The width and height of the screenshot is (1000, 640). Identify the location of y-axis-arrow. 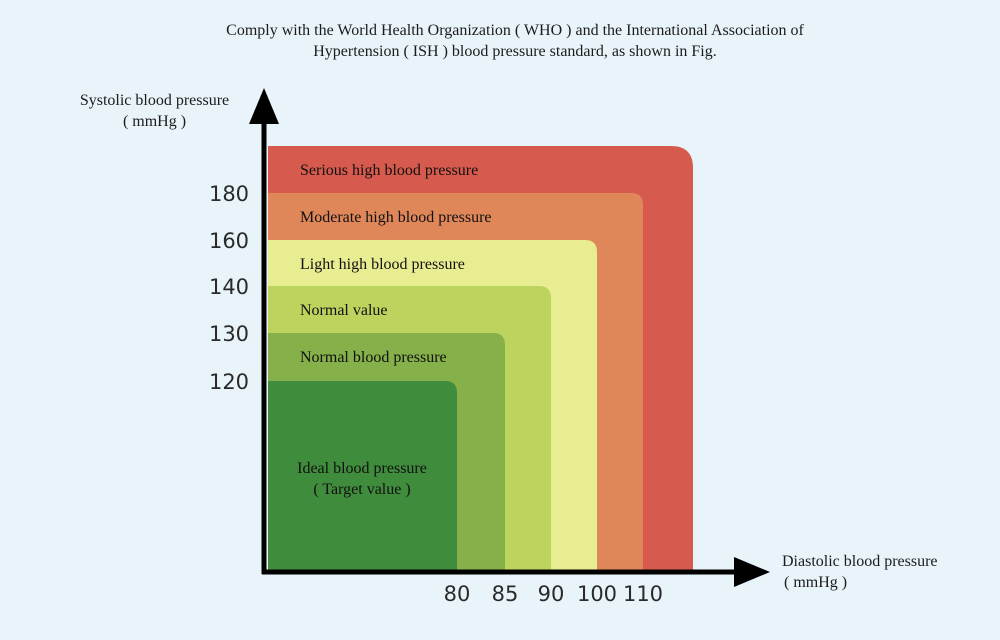
(264, 106).